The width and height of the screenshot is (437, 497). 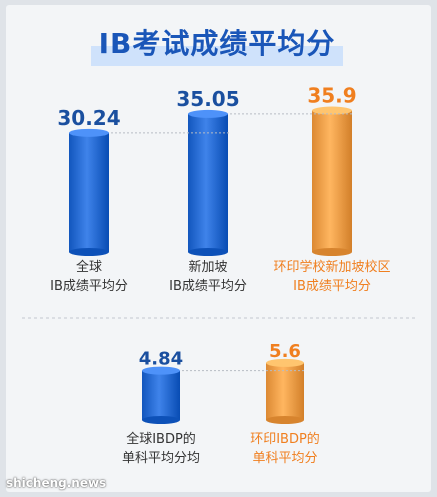 I want to click on watermark: shicheng.news, so click(x=56, y=483).